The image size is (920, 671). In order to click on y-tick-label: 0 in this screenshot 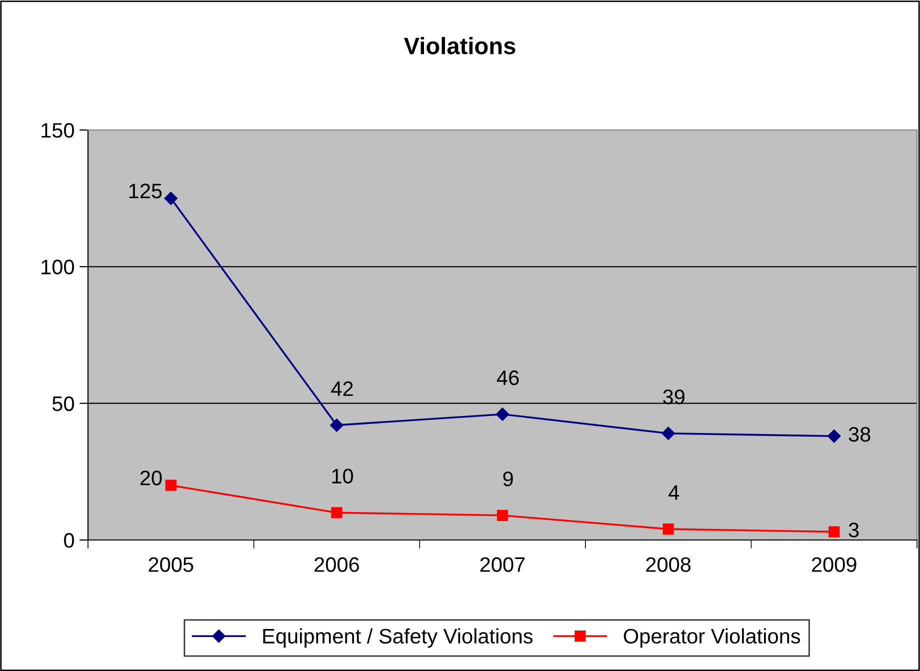, I will do `click(69, 540)`.